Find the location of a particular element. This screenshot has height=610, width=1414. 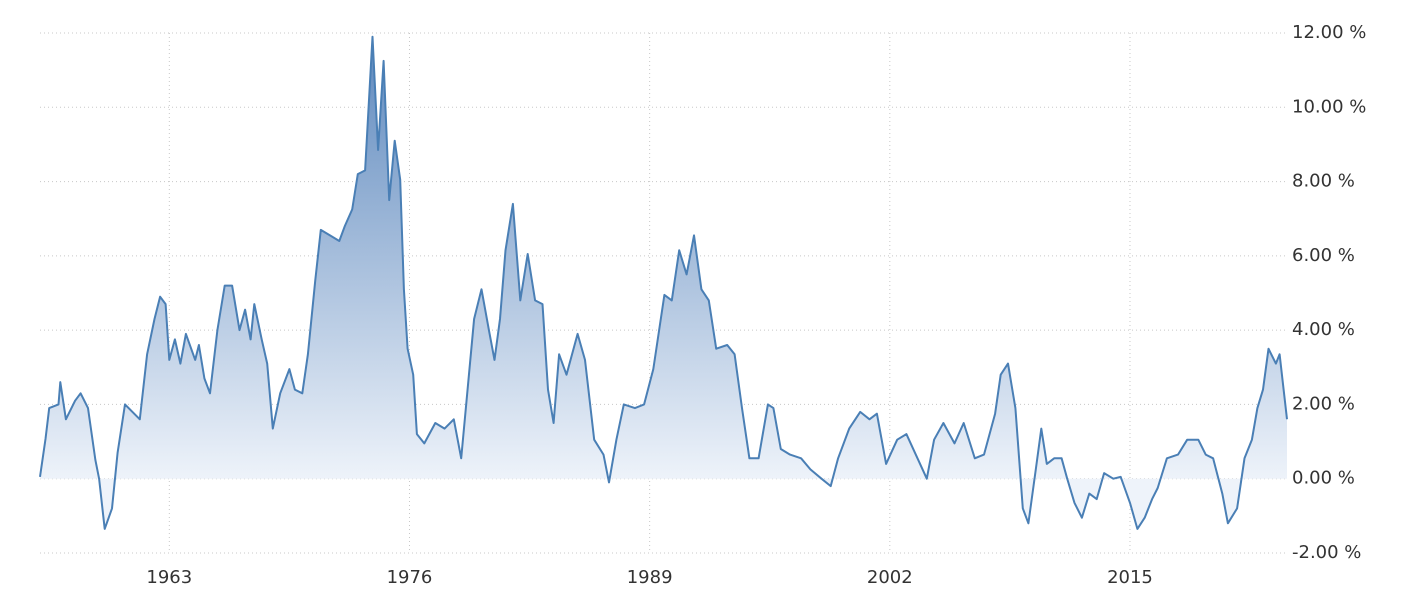

y-tick-label: 10.00 % is located at coordinates (1329, 106).